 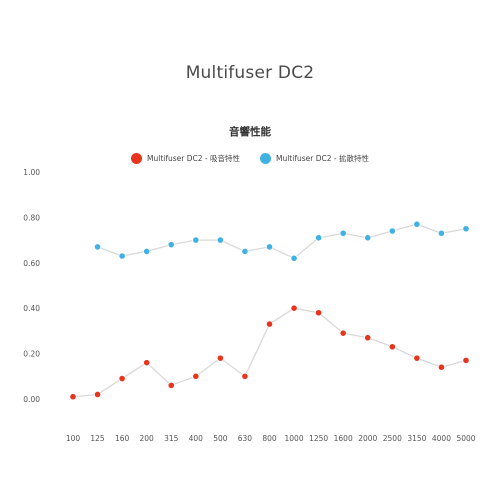 I want to click on legend-label-diffusion: Multifuser DC2 - 拡散特性, so click(x=322, y=158).